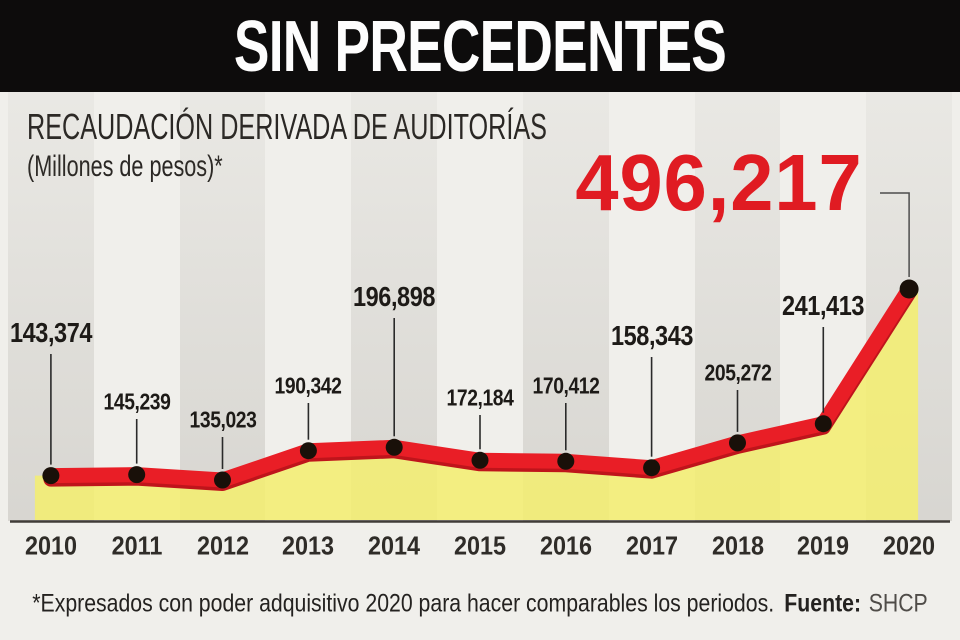  Describe the element at coordinates (651, 545) in the screenshot. I see `year-label-2017: 2017` at that location.